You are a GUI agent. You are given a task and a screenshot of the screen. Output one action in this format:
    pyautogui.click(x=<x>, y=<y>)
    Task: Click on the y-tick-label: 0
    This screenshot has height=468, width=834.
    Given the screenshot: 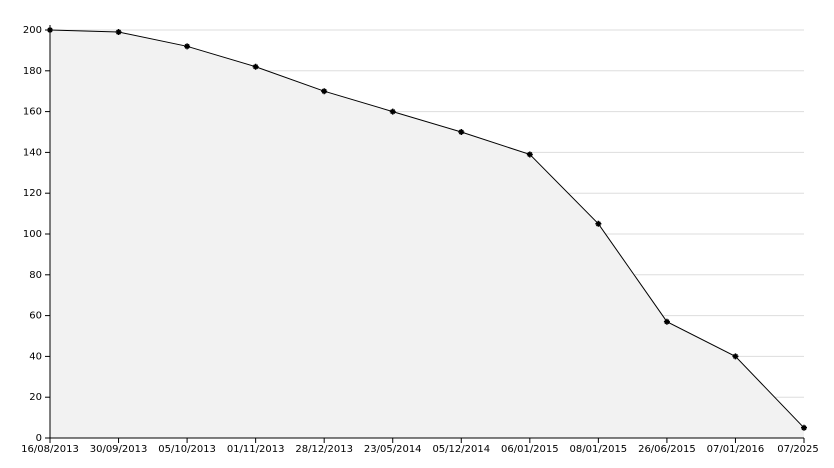 What is the action you would take?
    pyautogui.click(x=39, y=438)
    